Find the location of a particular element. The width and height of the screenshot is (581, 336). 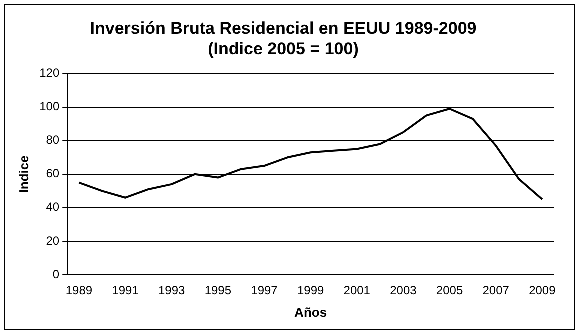

x-tick-label: 1997 is located at coordinates (264, 291).